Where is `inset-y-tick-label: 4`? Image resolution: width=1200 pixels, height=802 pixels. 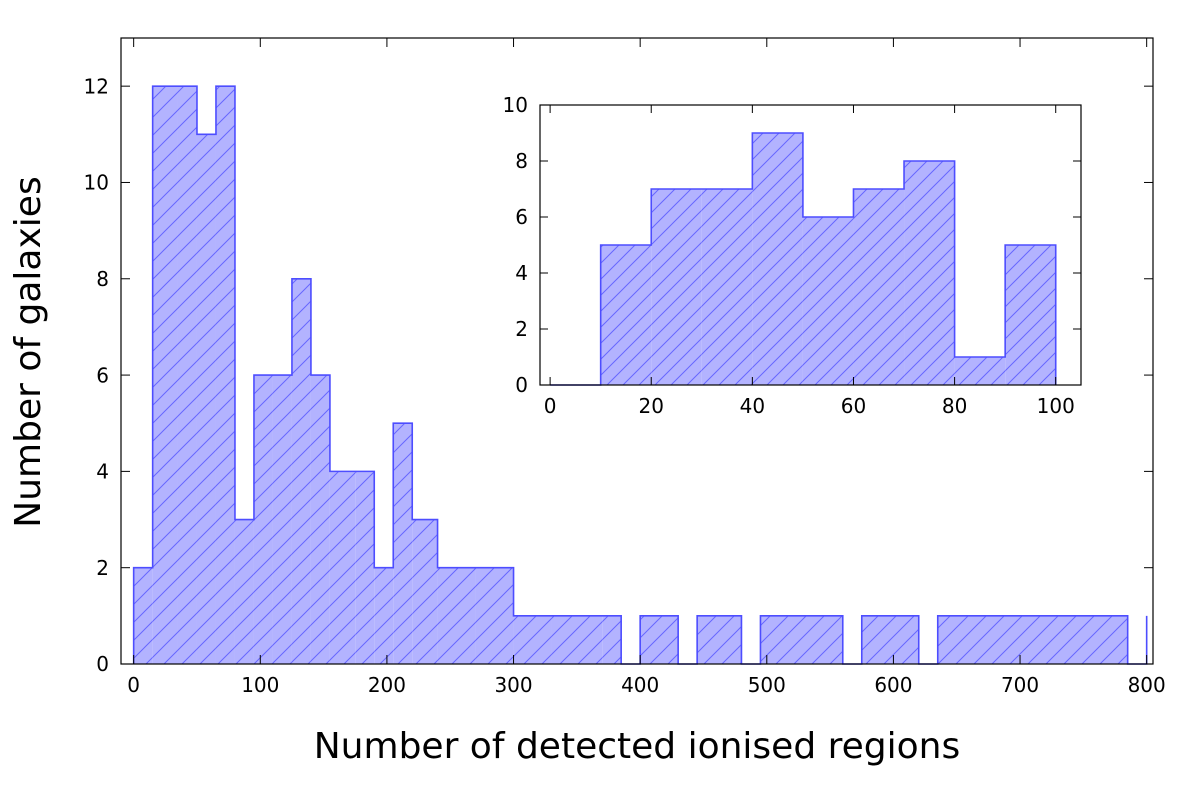 inset-y-tick-label: 4 is located at coordinates (521, 273).